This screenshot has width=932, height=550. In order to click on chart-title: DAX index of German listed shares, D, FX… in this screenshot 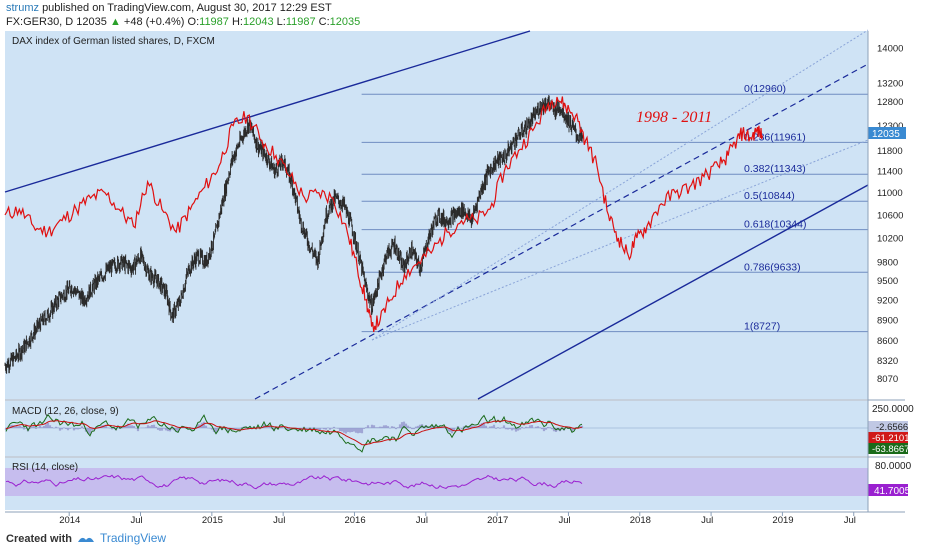, I will do `click(113, 41)`.